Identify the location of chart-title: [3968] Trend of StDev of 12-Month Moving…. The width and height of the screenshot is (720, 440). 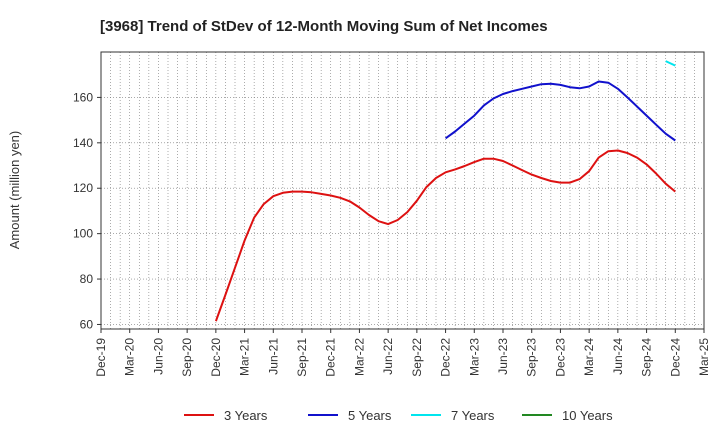
(324, 26).